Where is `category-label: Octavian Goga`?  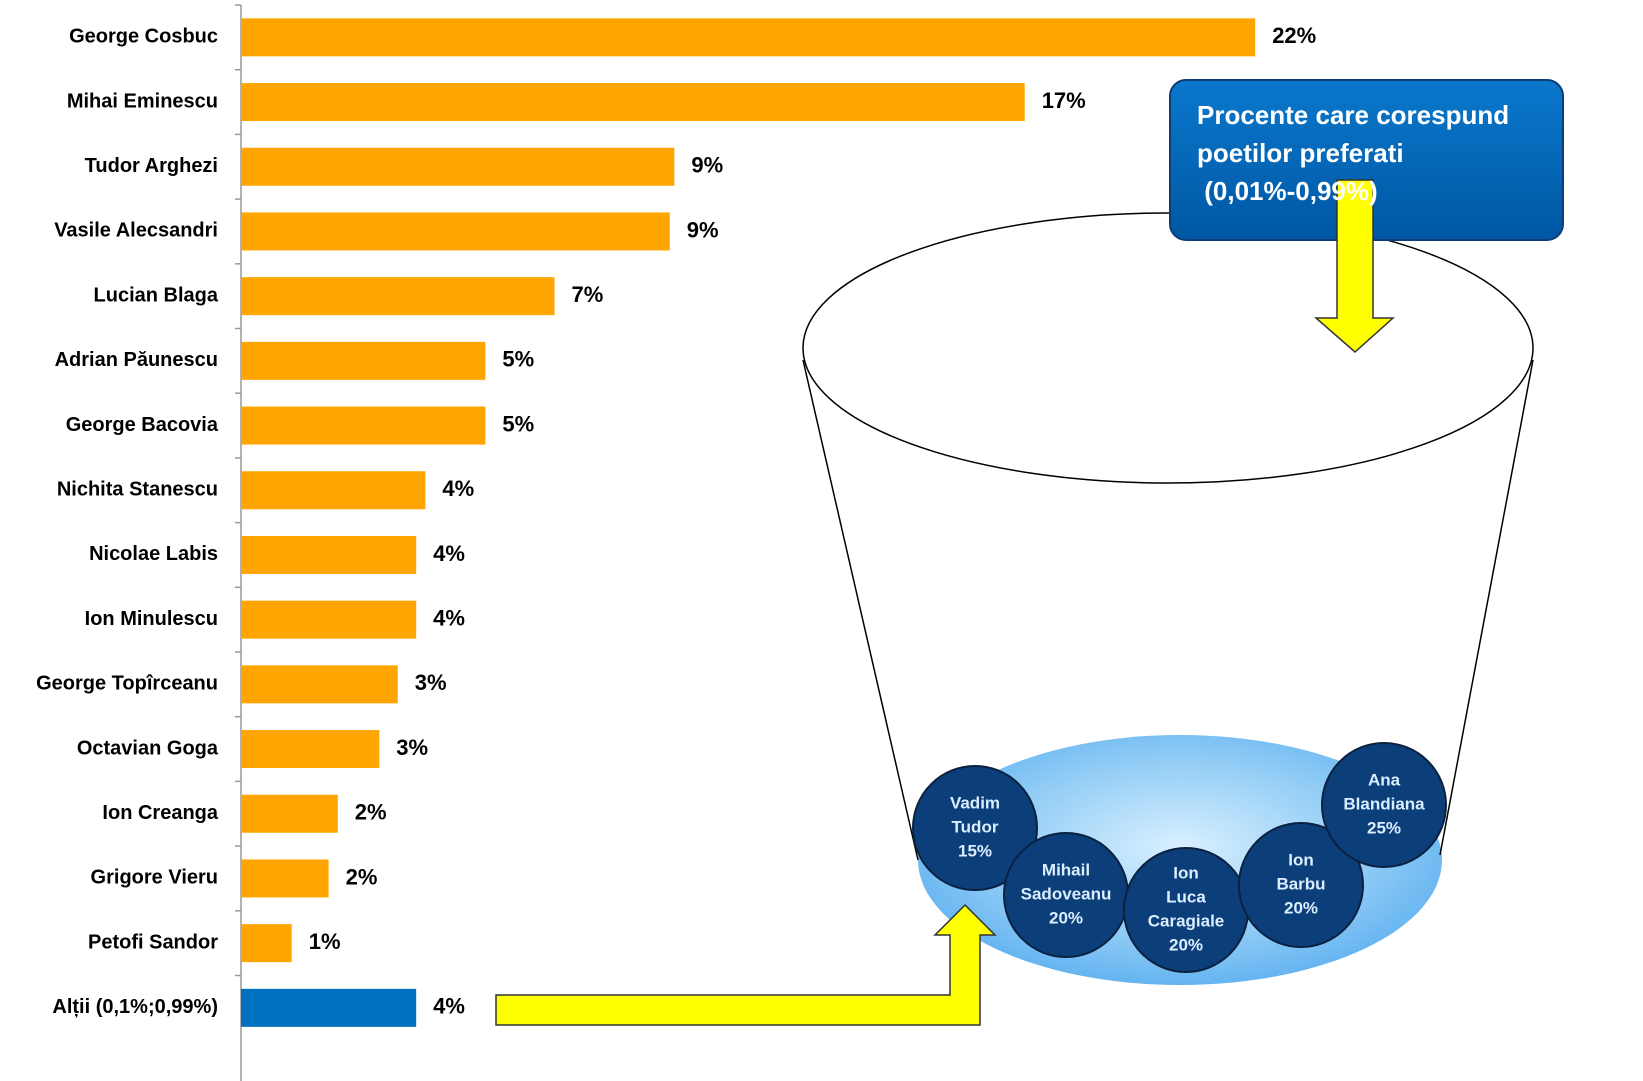 category-label: Octavian Goga is located at coordinates (148, 748).